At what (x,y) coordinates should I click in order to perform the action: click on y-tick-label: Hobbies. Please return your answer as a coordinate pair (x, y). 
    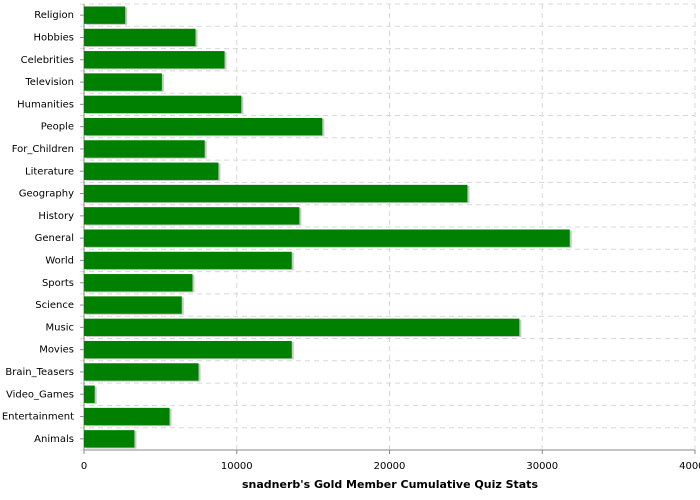
    Looking at the image, I should click on (54, 37).